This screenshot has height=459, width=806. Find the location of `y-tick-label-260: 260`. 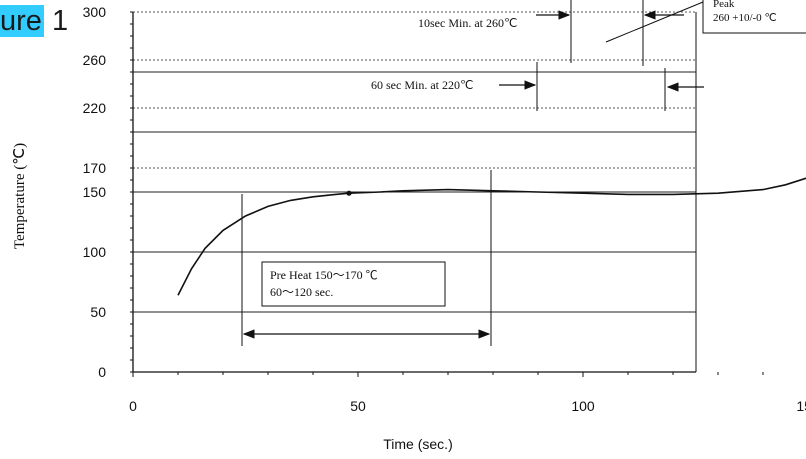

y-tick-label-260: 260 is located at coordinates (95, 60).